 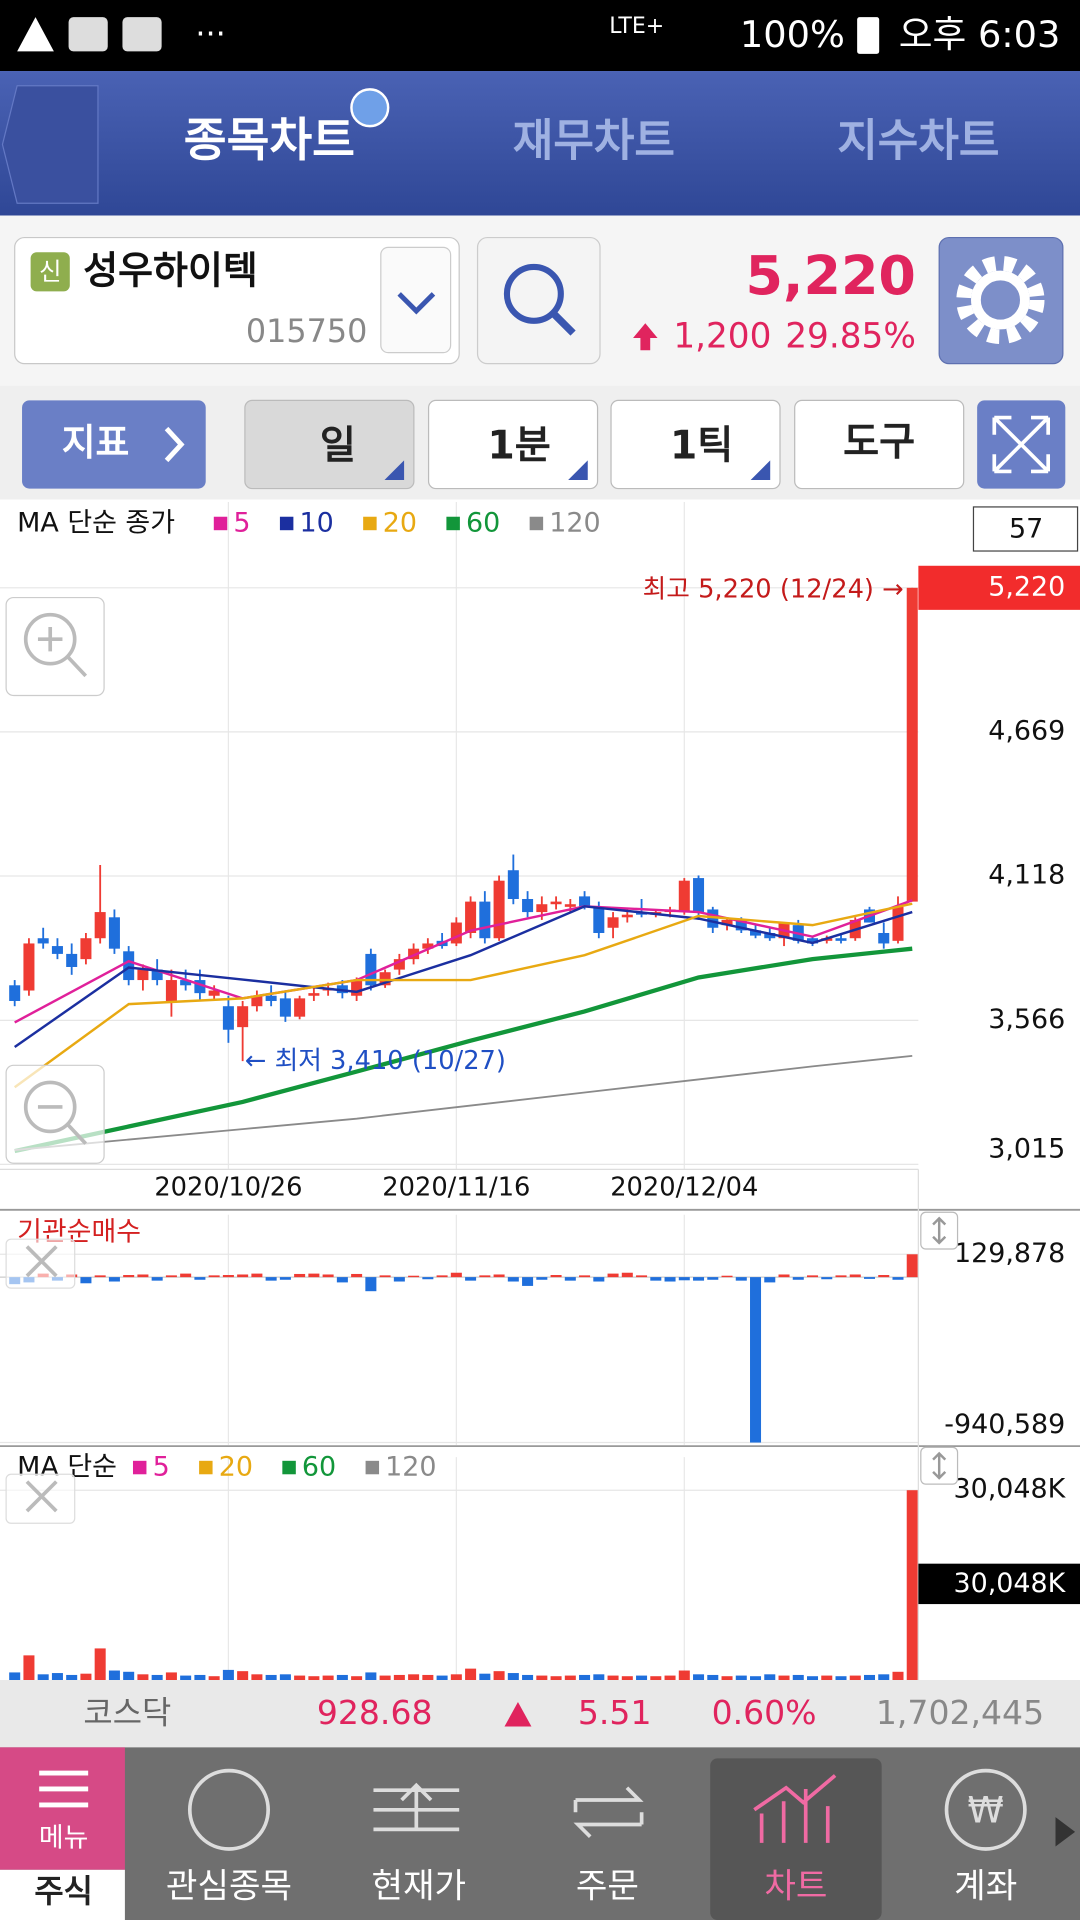 What do you see at coordinates (418, 1887) in the screenshot?
I see `nav-label: 현재가` at bounding box center [418, 1887].